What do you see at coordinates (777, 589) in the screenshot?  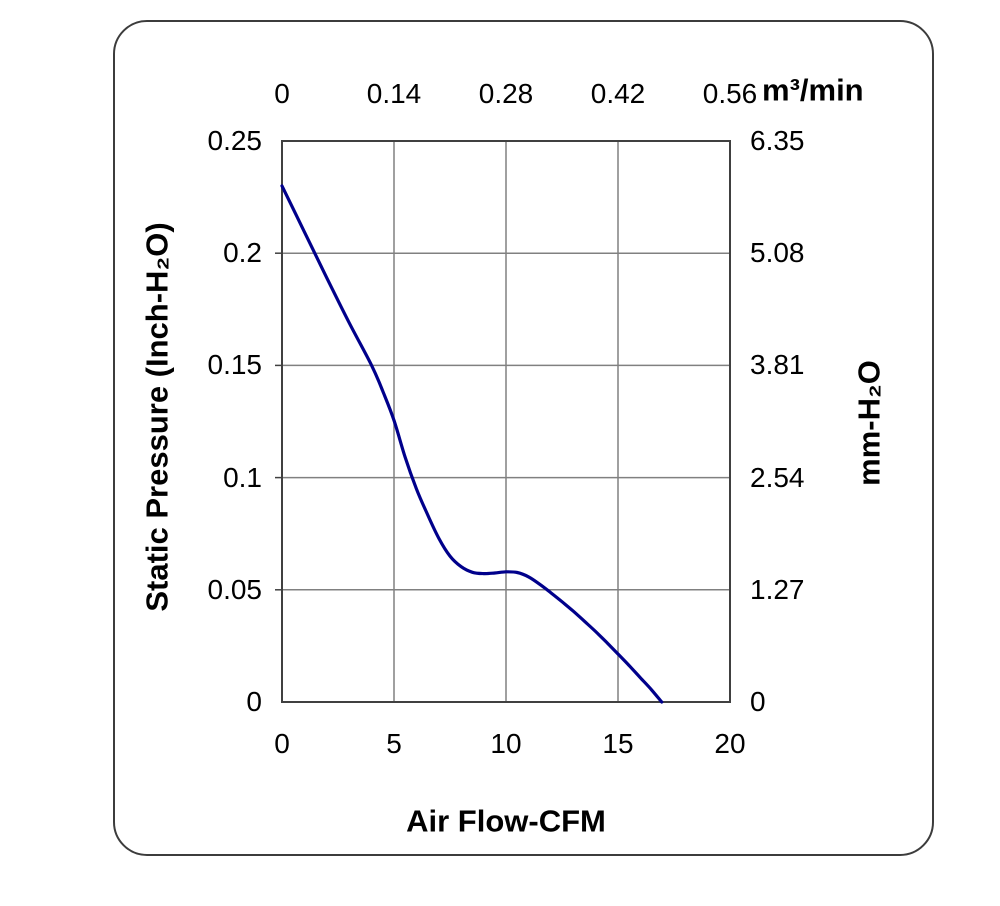 I see `right-axis-tick-label: 1.27` at bounding box center [777, 589].